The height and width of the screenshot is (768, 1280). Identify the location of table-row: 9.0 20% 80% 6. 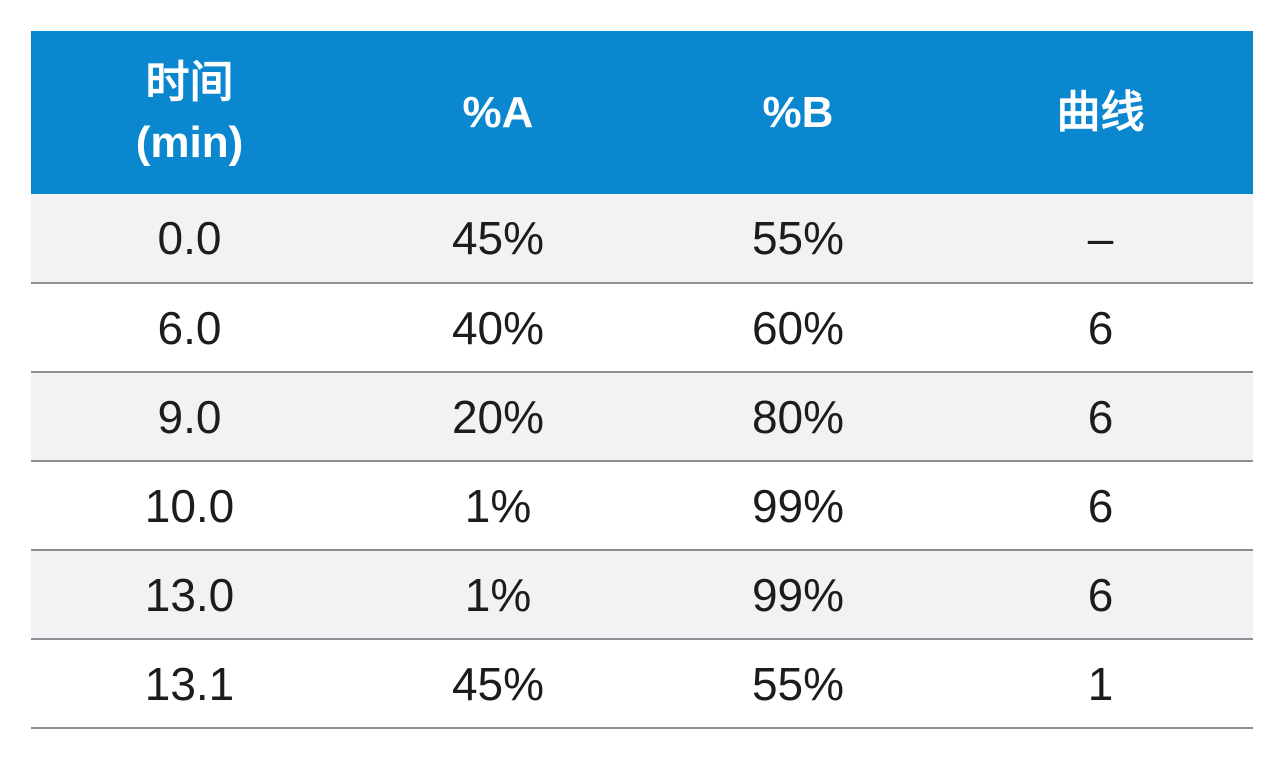
(642, 416).